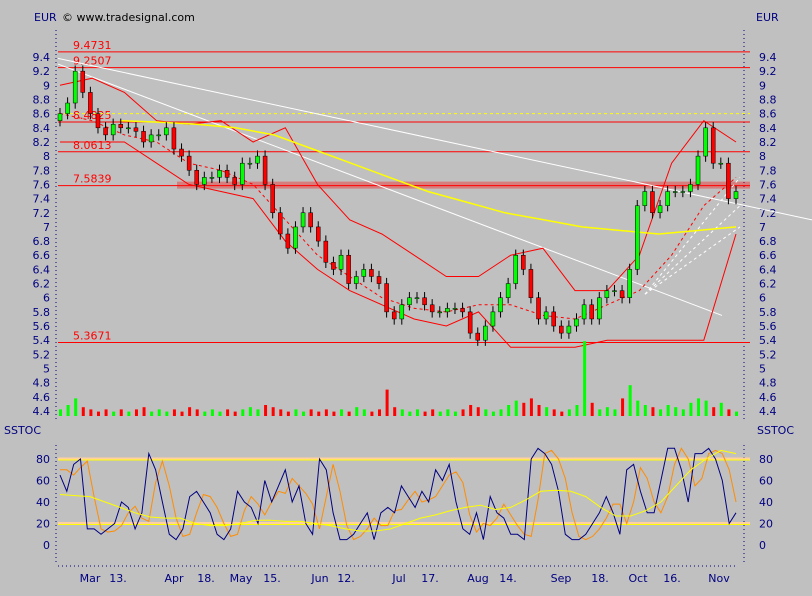  What do you see at coordinates (42, 142) in the screenshot?
I see `y-tick-label-left: 8.2` at bounding box center [42, 142].